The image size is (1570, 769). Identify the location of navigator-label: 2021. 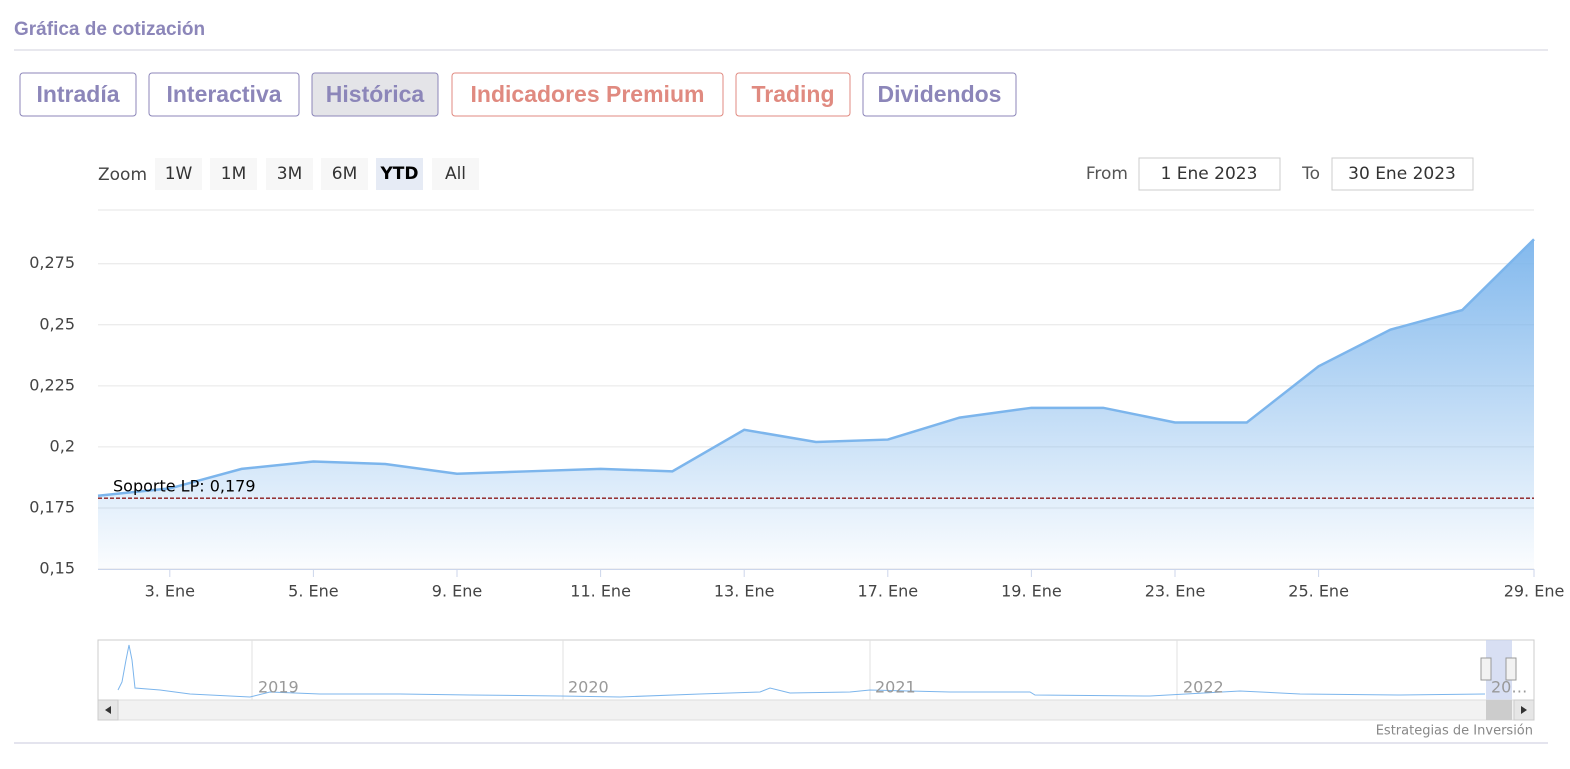
(895, 687).